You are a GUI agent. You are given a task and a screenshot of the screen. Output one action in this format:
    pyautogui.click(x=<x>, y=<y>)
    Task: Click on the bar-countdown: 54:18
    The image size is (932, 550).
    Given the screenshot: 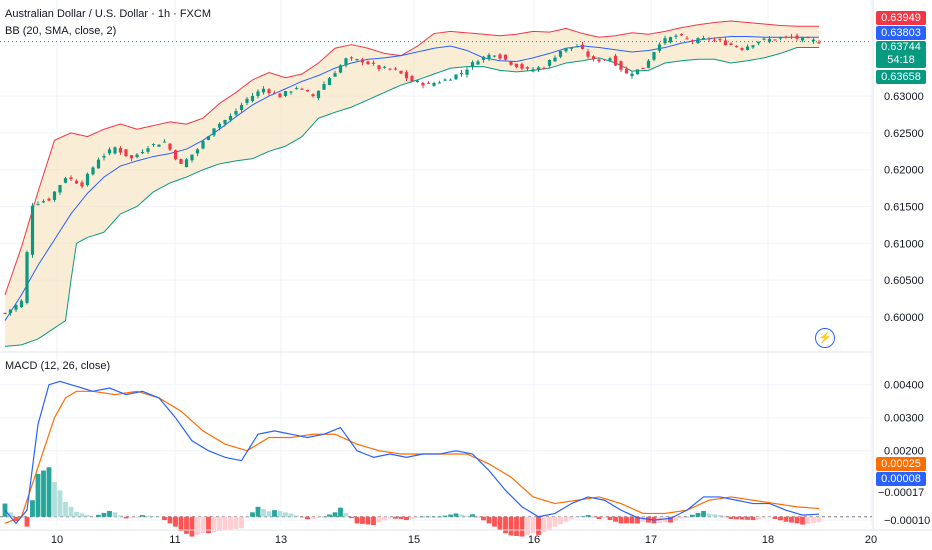 What is the action you would take?
    pyautogui.click(x=901, y=60)
    